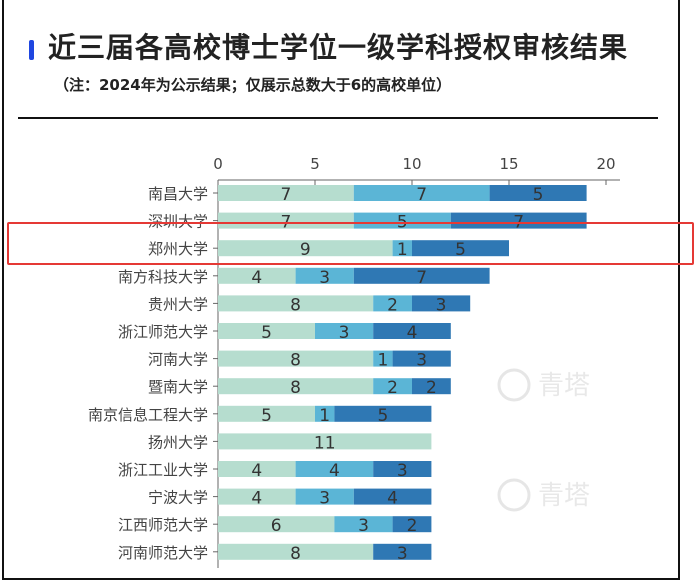 This screenshot has width=698, height=580. What do you see at coordinates (605, 164) in the screenshot?
I see `x-tick-label: 20` at bounding box center [605, 164].